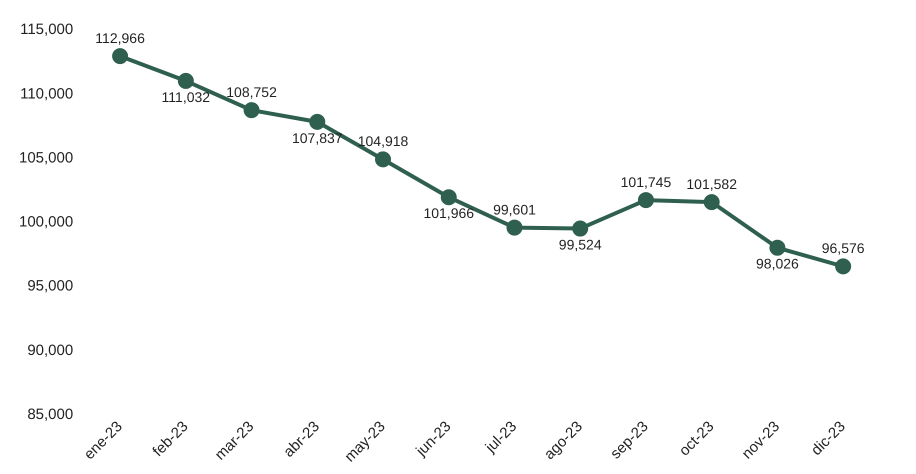  Describe the element at coordinates (843, 248) in the screenshot. I see `data-label: 96,576` at that location.